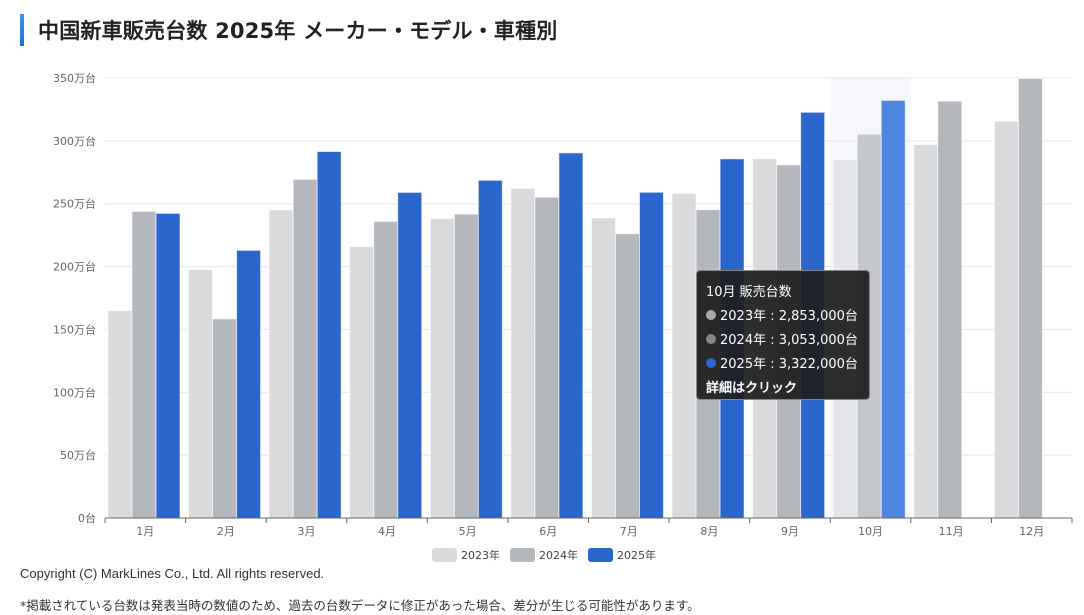 Image resolution: width=1084 pixels, height=615 pixels. Describe the element at coordinates (74, 204) in the screenshot. I see `y-tick-label: 250万台` at that location.